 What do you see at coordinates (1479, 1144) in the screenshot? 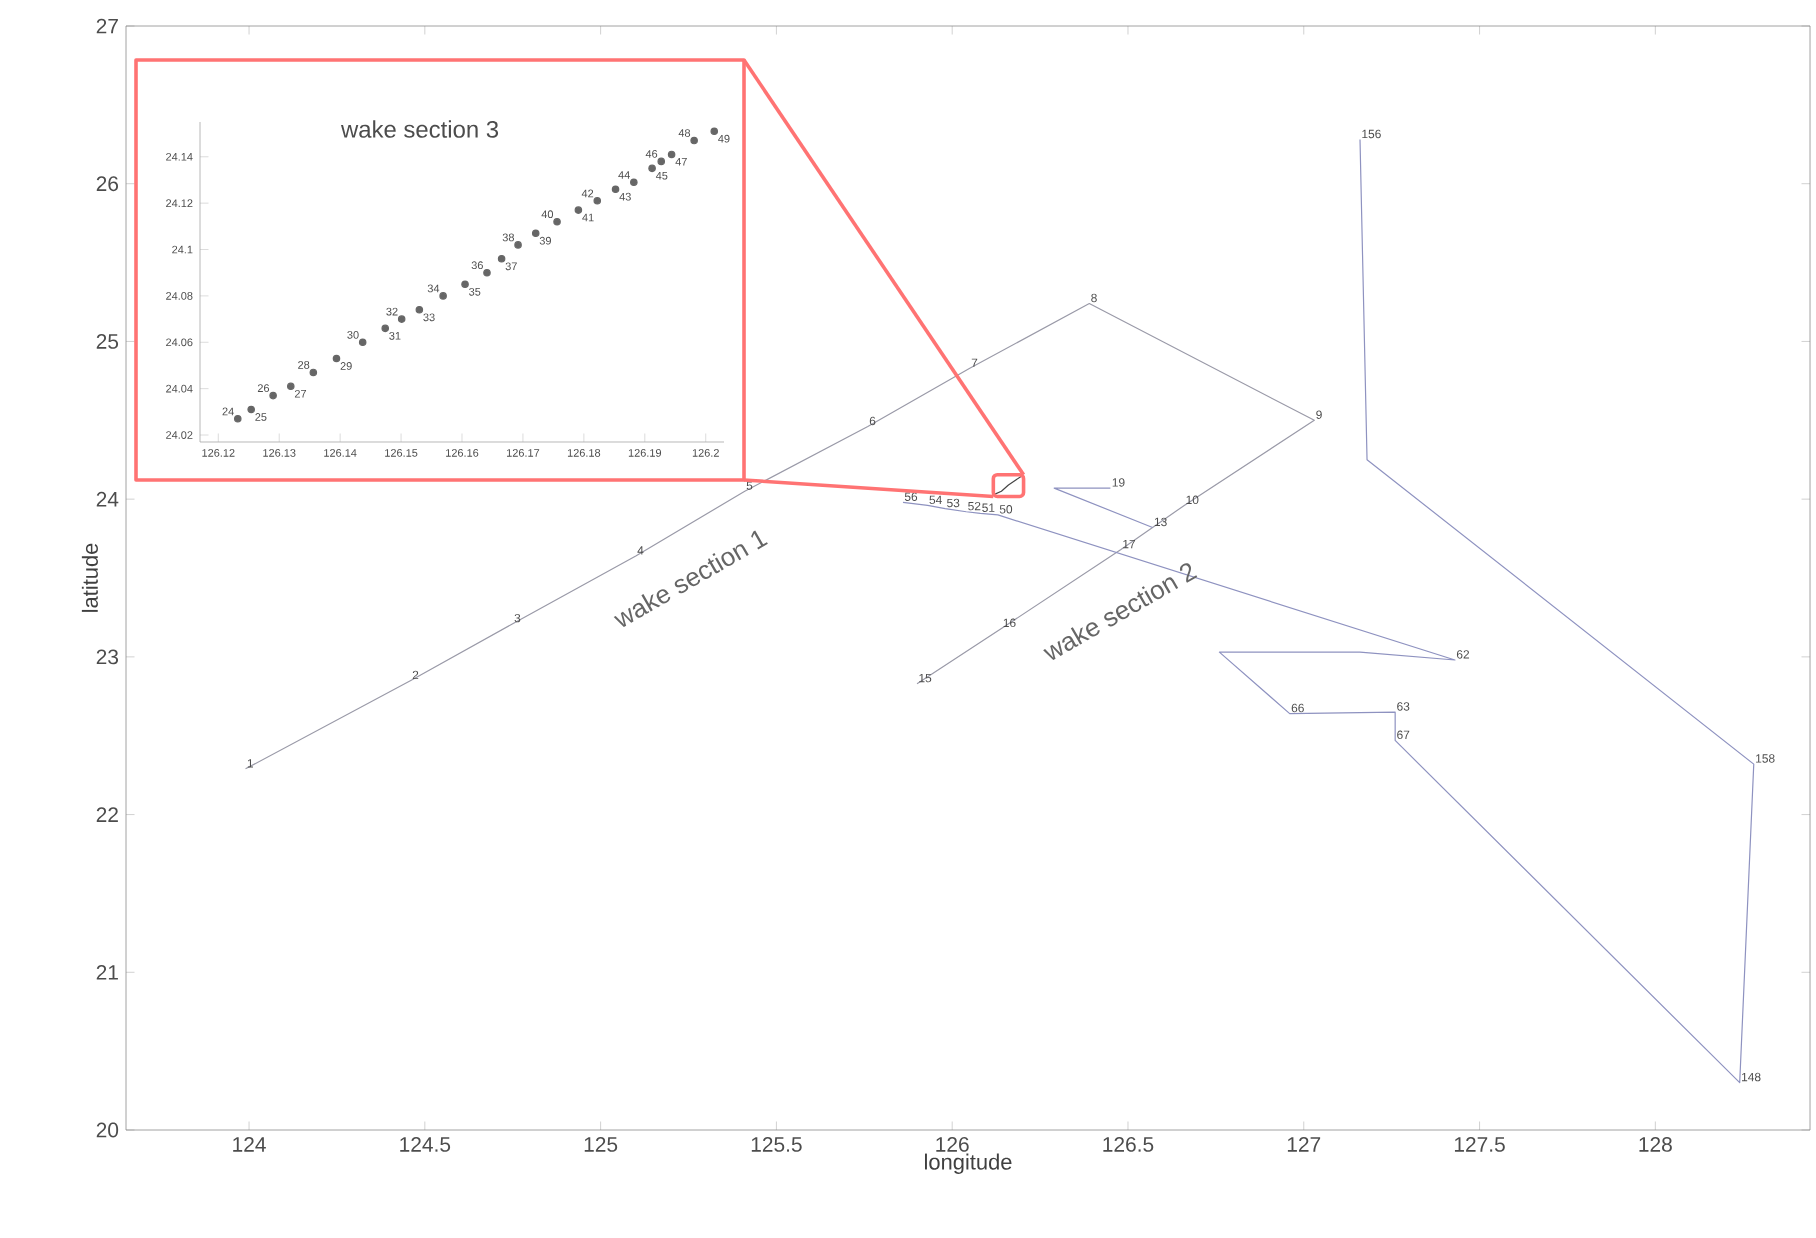
I see `x-tick-label: 127.5` at bounding box center [1479, 1144].